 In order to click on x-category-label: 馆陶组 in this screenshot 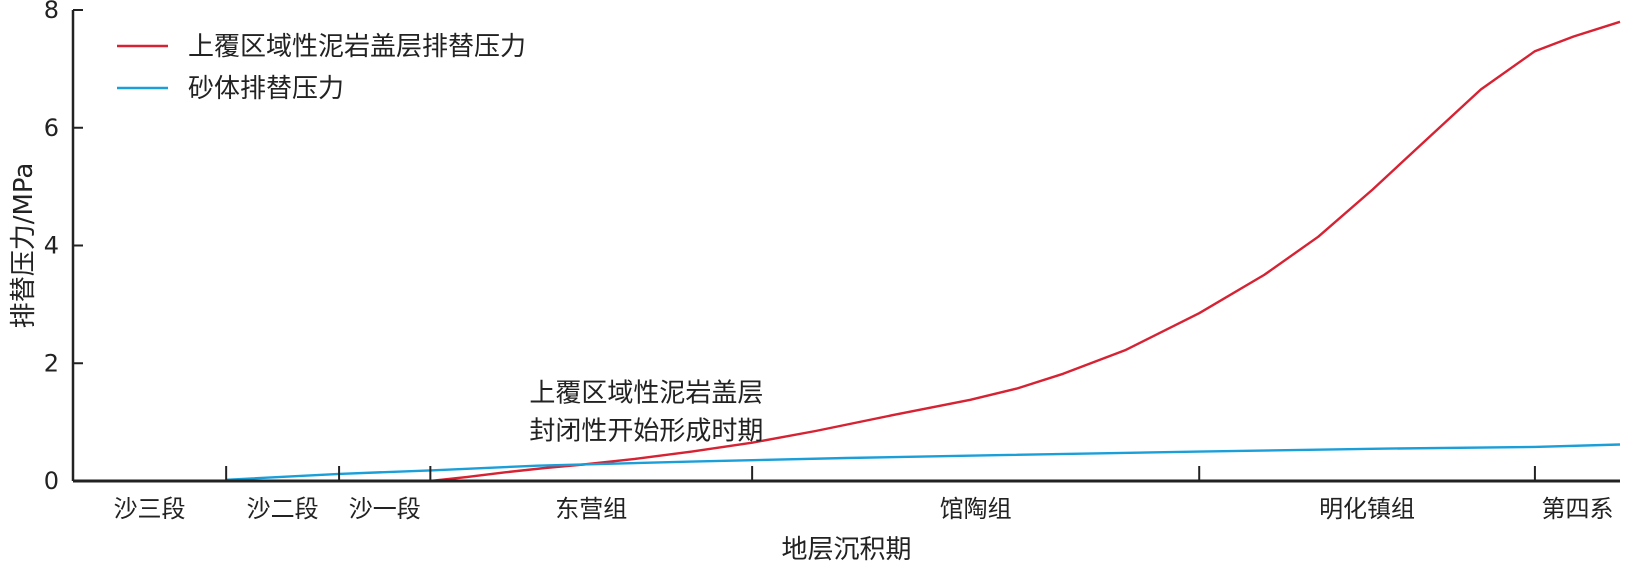, I will do `click(976, 509)`.